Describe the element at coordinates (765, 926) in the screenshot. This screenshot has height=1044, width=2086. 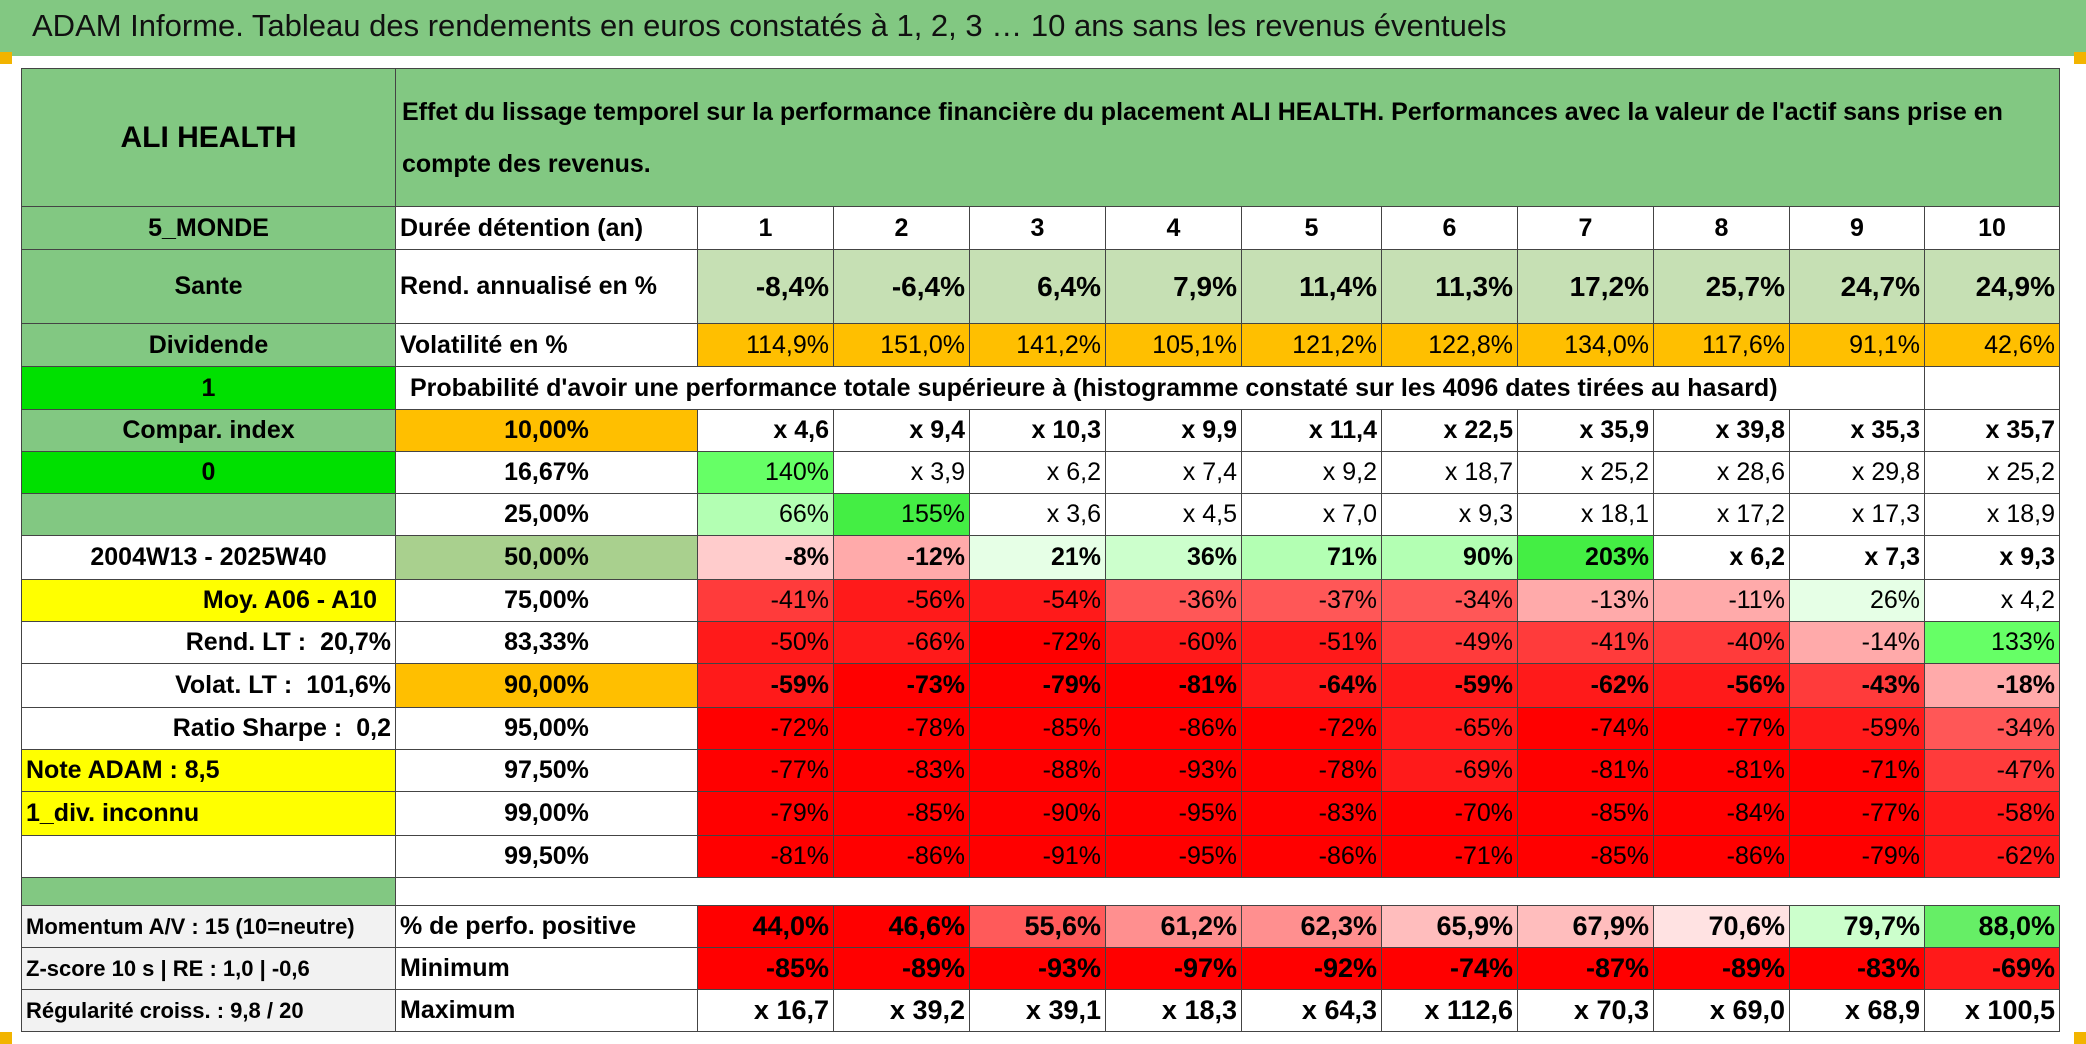
I see `summary-value: 44,0%` at that location.